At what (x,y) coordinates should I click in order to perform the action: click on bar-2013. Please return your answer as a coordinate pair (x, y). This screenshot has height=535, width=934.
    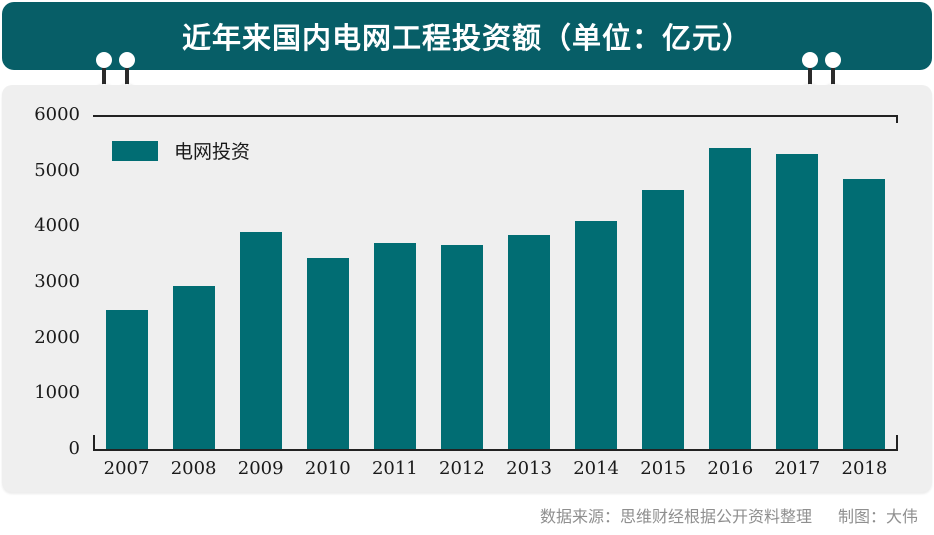
    Looking at the image, I should click on (529, 341).